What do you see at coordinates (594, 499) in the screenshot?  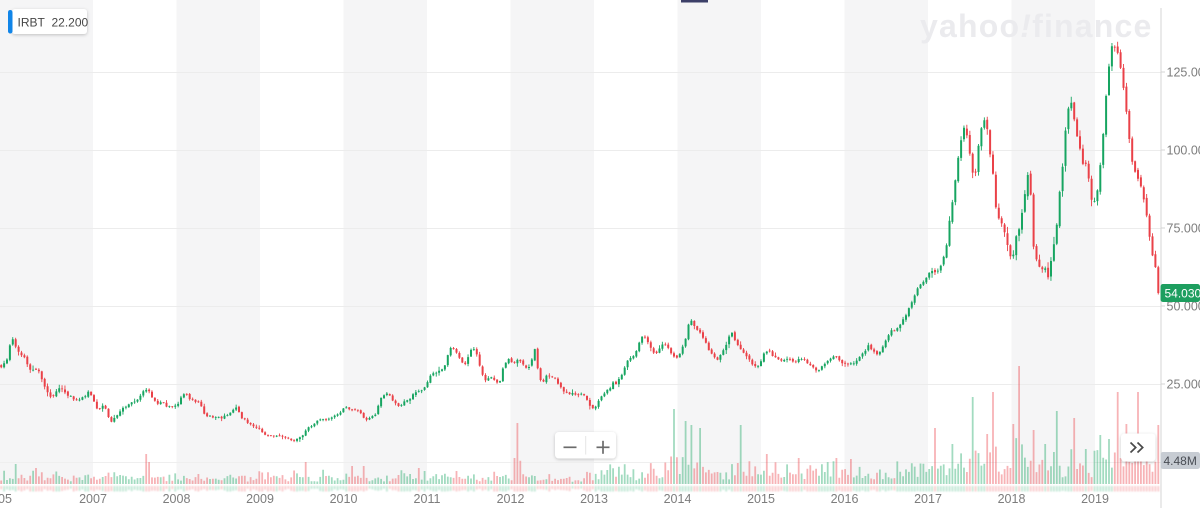 I see `svg-text: 2013` at bounding box center [594, 499].